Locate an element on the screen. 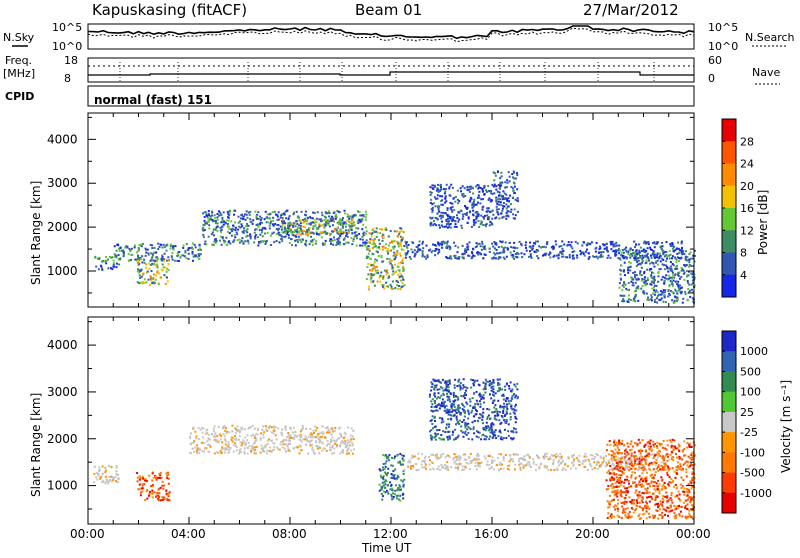 The image size is (800, 558). freq-trace is located at coordinates (391, 73).